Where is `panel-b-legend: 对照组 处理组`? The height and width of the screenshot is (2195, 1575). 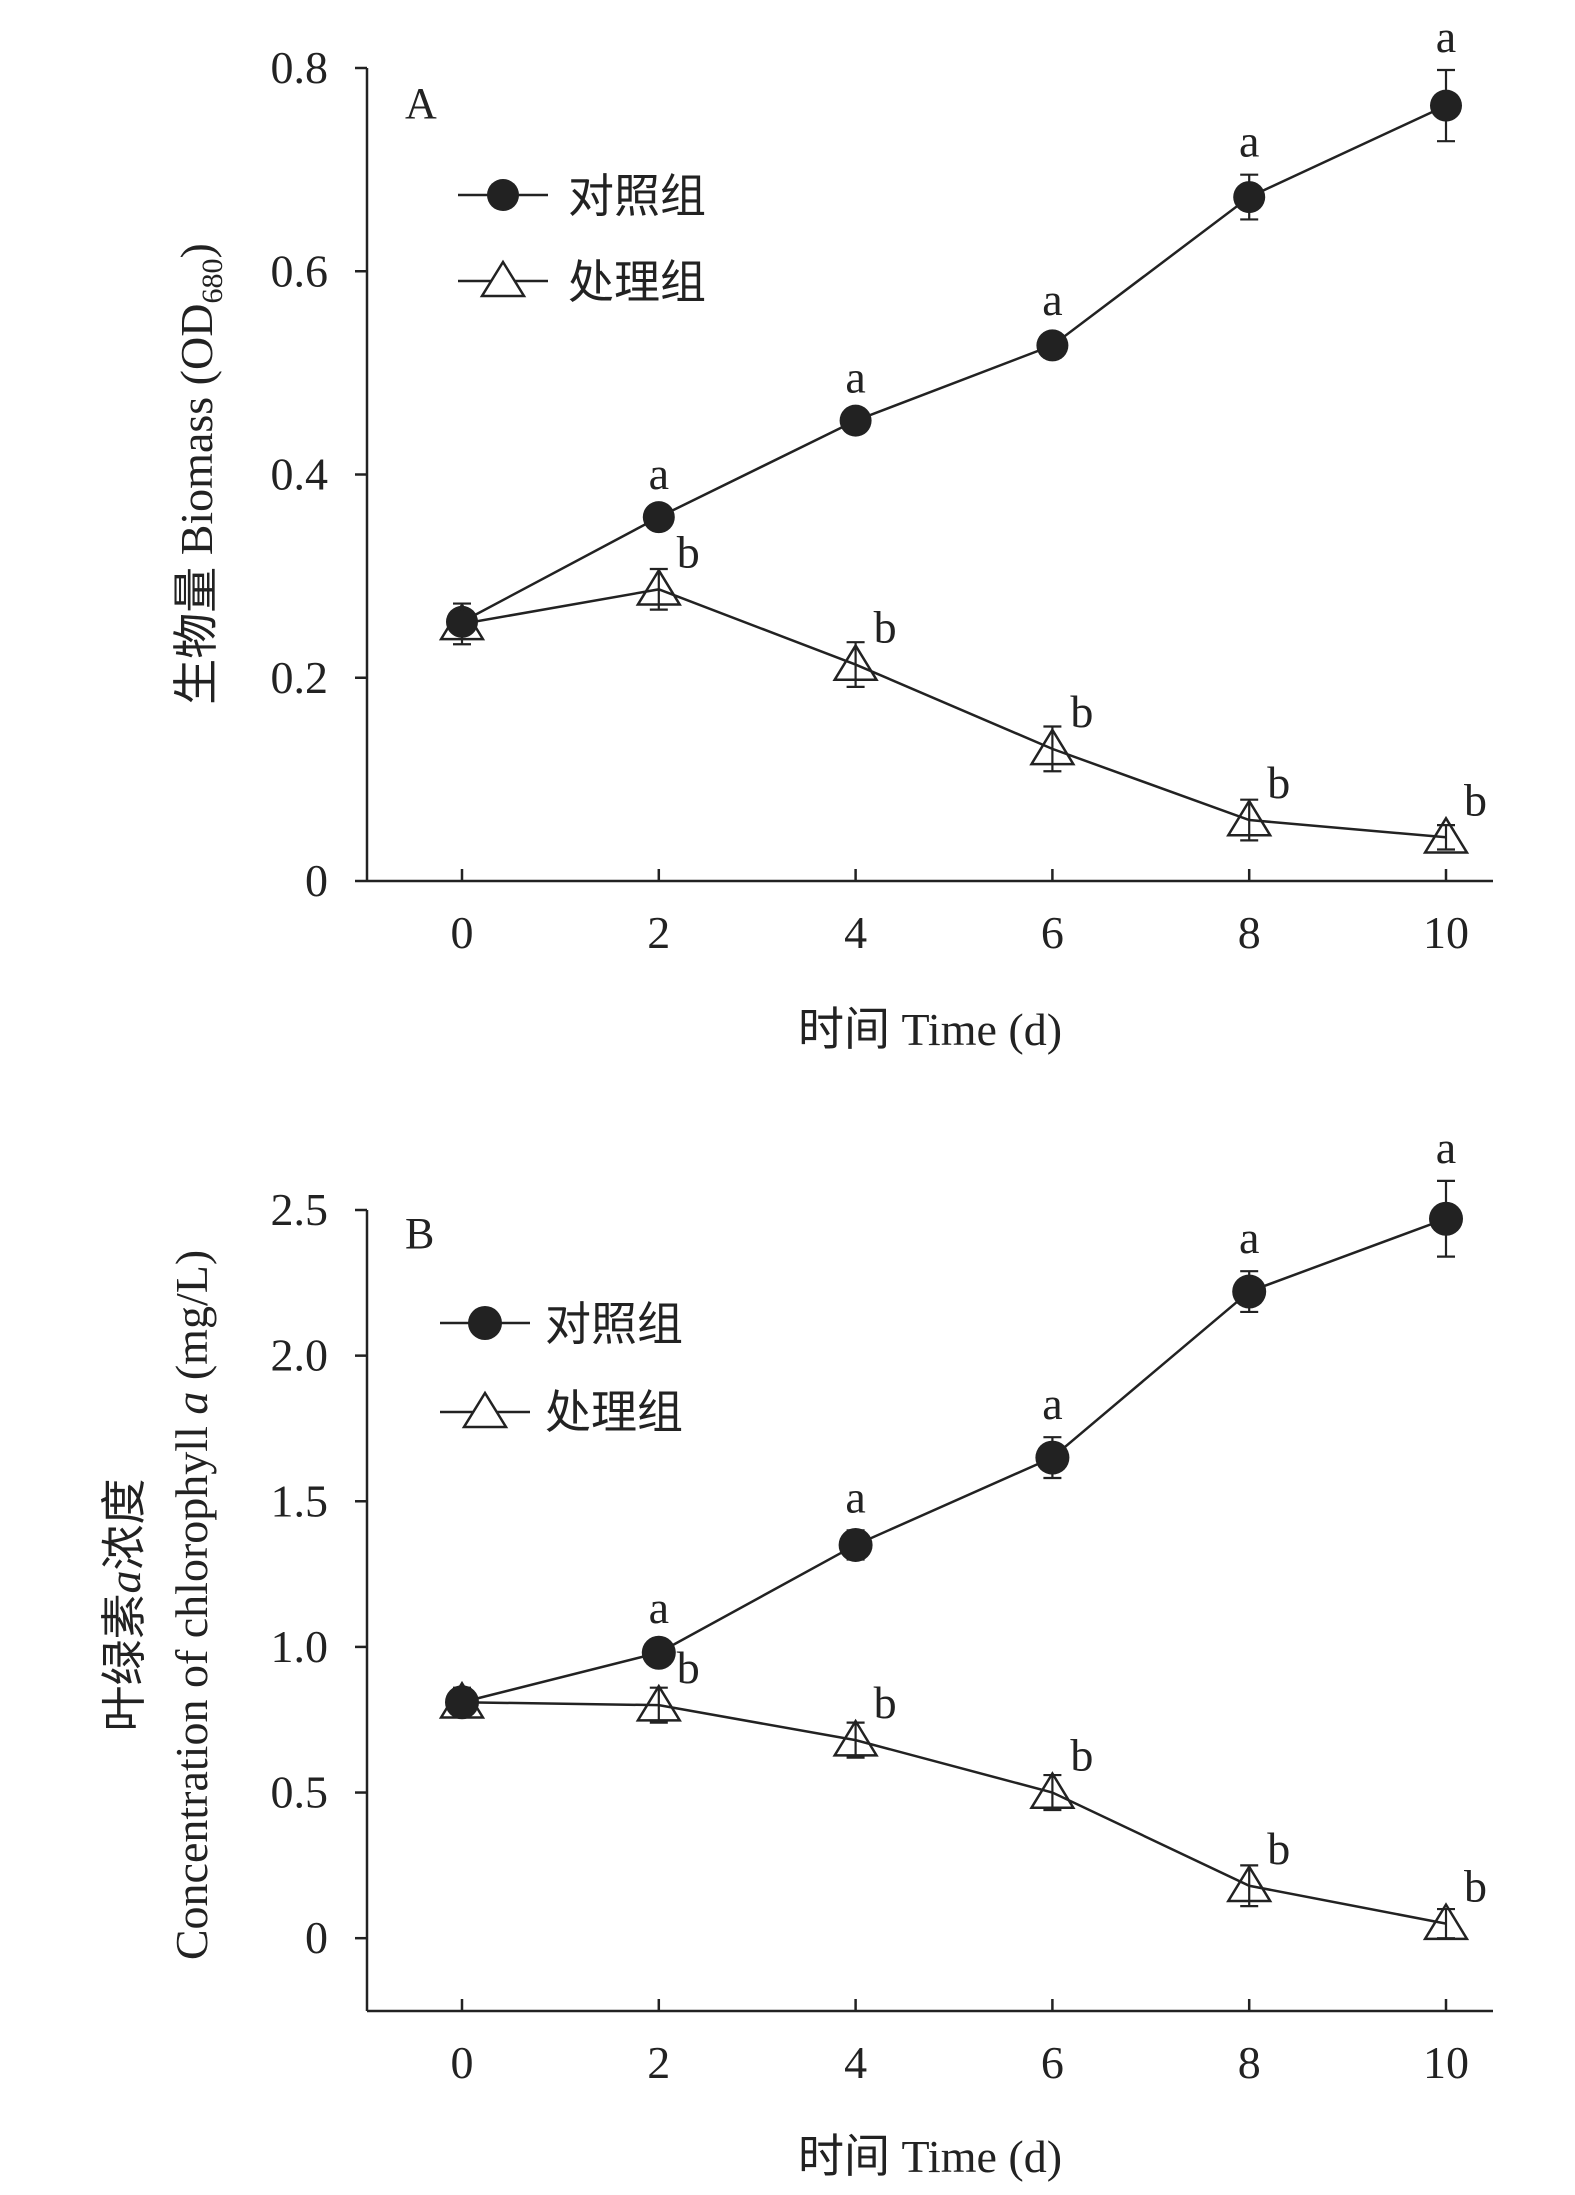
panel-b-legend: 对照组 处理组 is located at coordinates (561, 1368).